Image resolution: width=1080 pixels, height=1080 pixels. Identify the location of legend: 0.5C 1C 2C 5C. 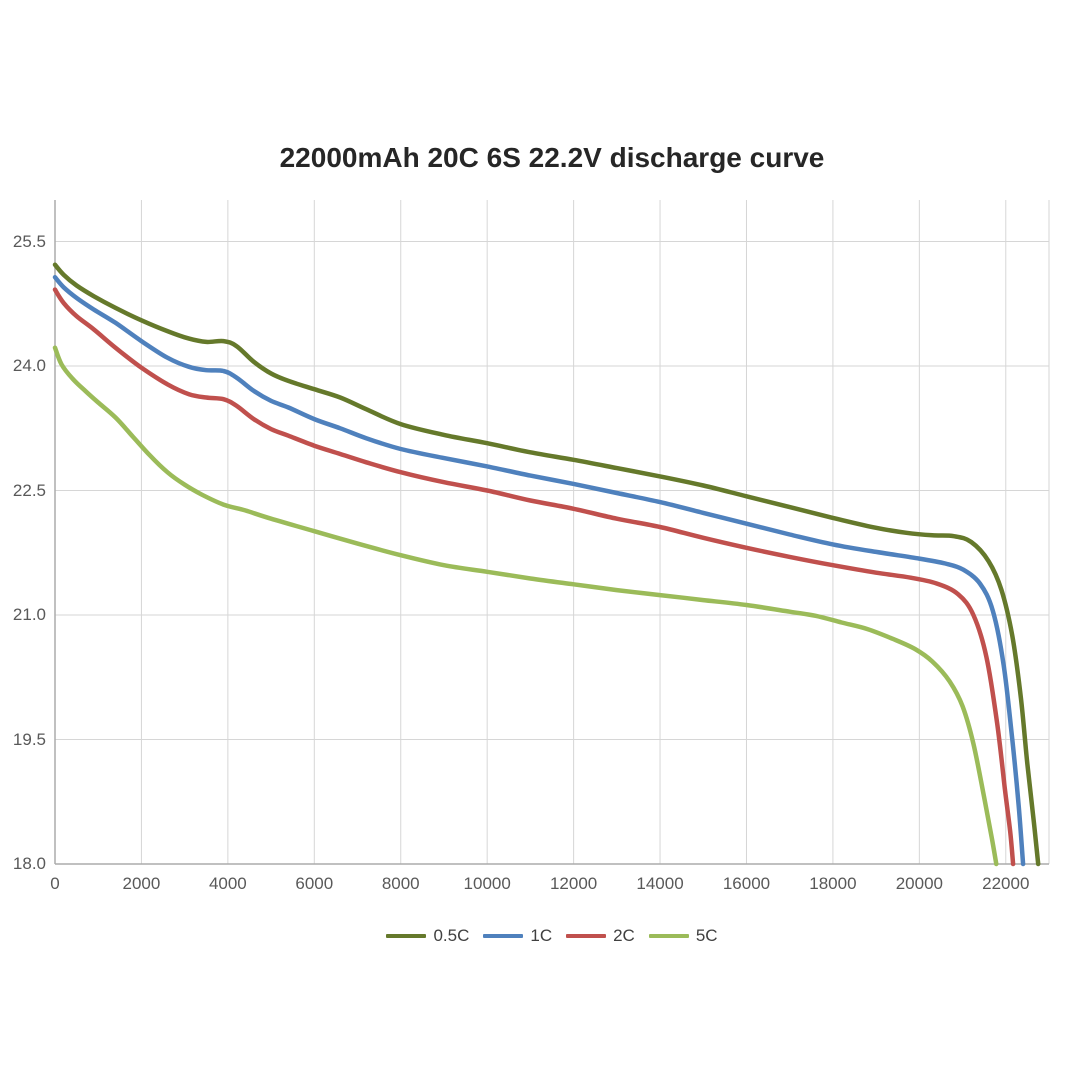
(552, 936).